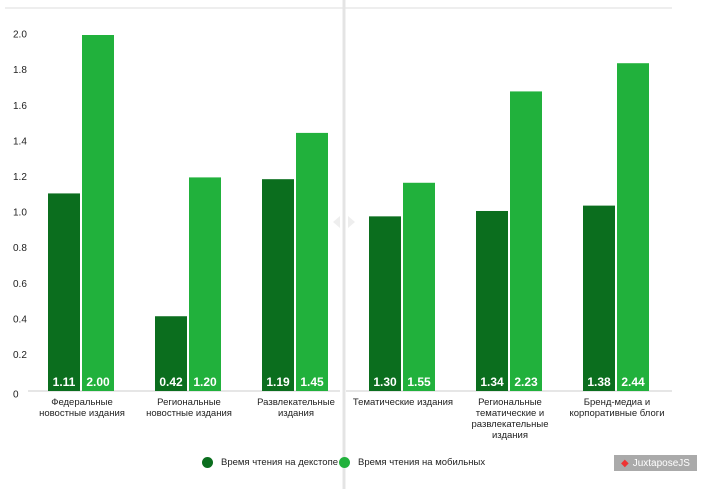 The image size is (715, 489). Describe the element at coordinates (171, 382) in the screenshot. I see `value-label: 0.42` at that location.